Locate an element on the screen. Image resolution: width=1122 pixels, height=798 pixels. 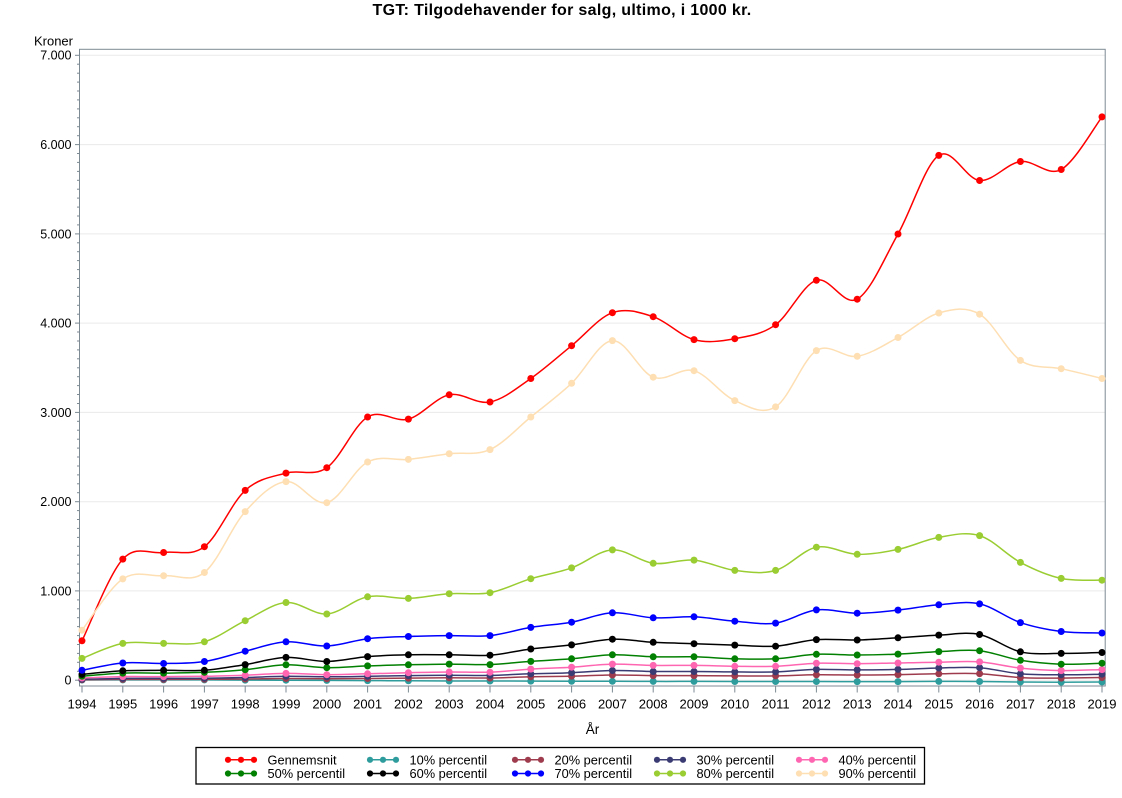
svg-text: 80% percentil is located at coordinates (736, 773).